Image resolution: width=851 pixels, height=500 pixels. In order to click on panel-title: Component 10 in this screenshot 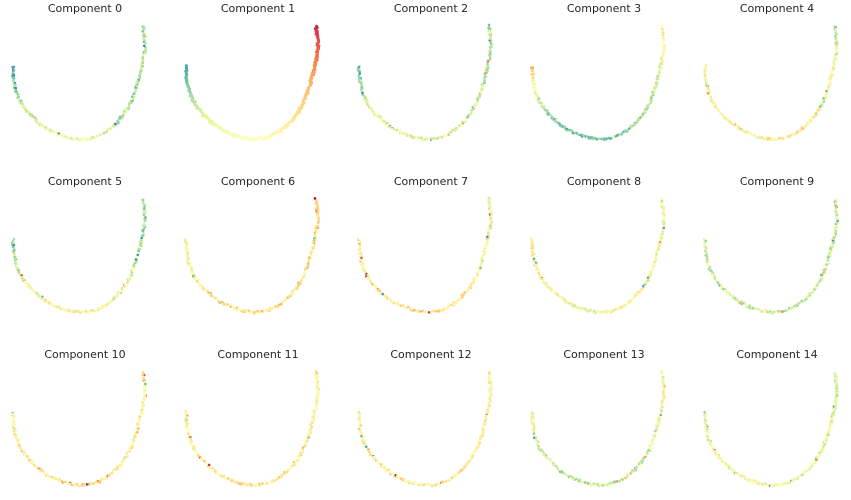, I will do `click(84, 354)`.